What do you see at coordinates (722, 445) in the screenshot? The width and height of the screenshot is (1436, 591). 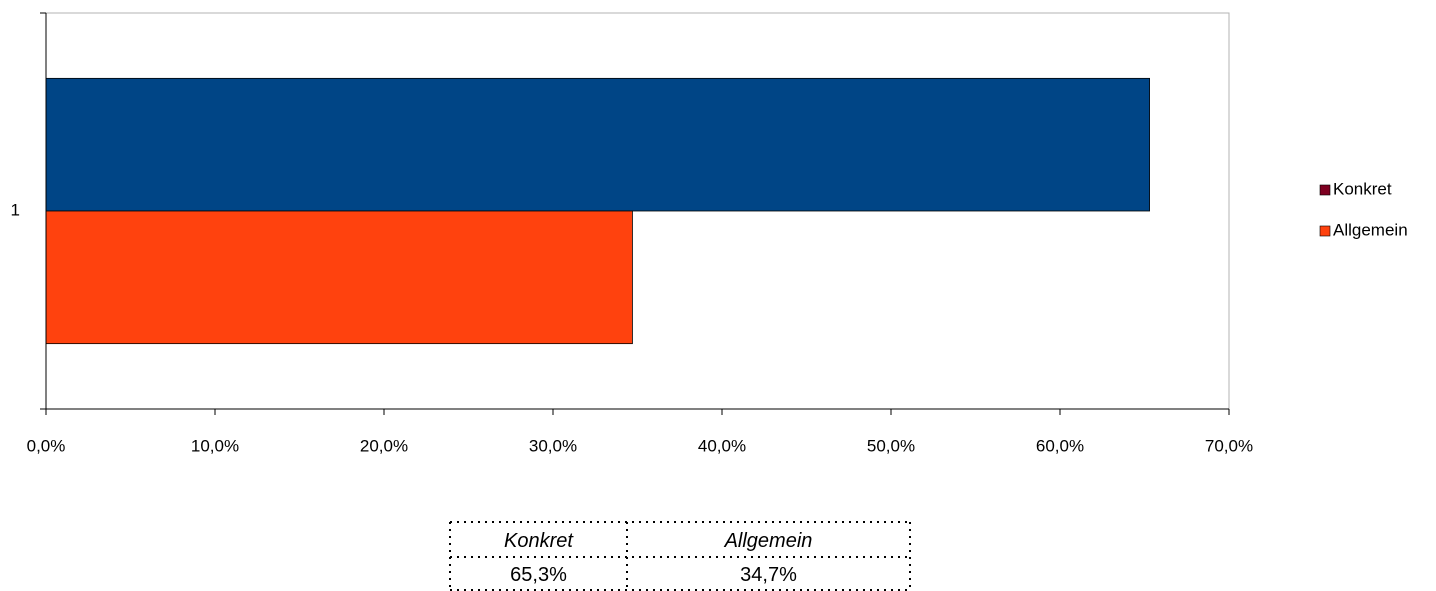 I see `x-tick-label: 40,0%` at bounding box center [722, 445].